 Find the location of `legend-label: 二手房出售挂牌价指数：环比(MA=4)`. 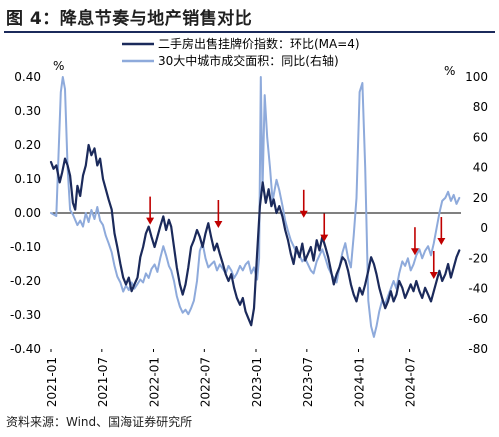

legend-label: 二手房出售挂牌价指数：环比(MA=4) is located at coordinates (259, 43).